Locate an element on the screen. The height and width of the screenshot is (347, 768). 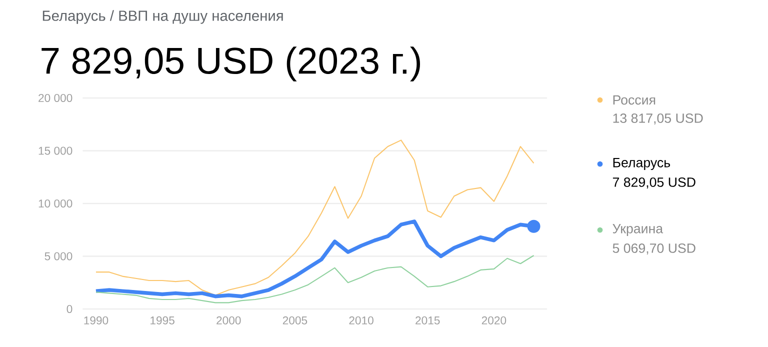
y-tick-label: 20 000 is located at coordinates (55, 98).